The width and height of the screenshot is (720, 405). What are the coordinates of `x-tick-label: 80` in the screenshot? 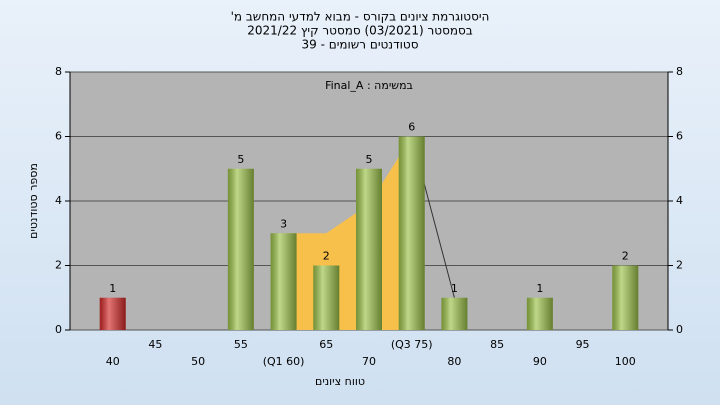 It's located at (454, 361).